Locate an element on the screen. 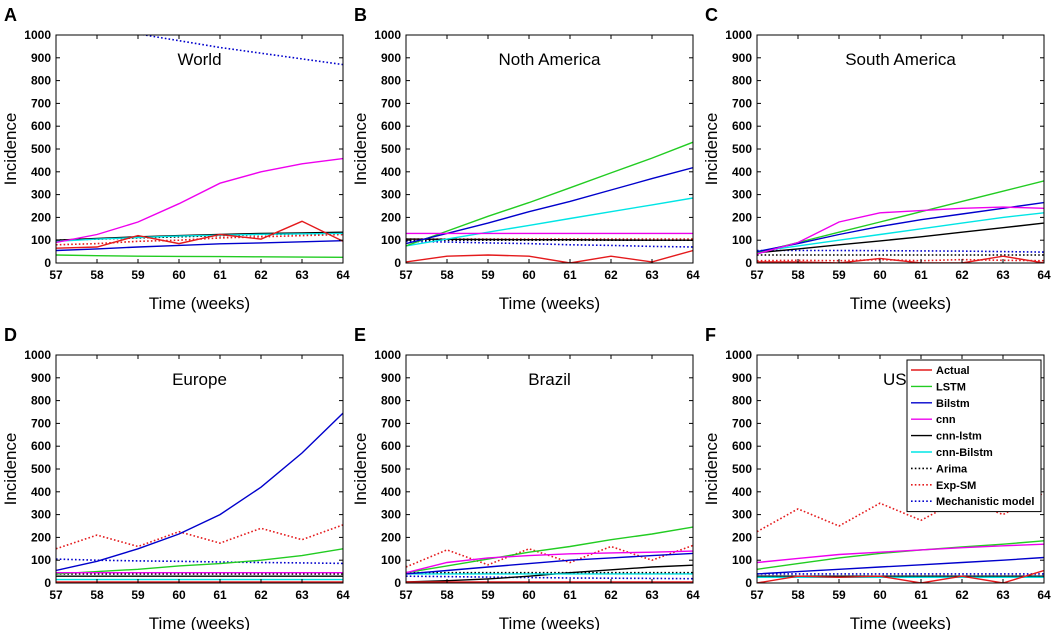  panel-title: South America is located at coordinates (900, 59).